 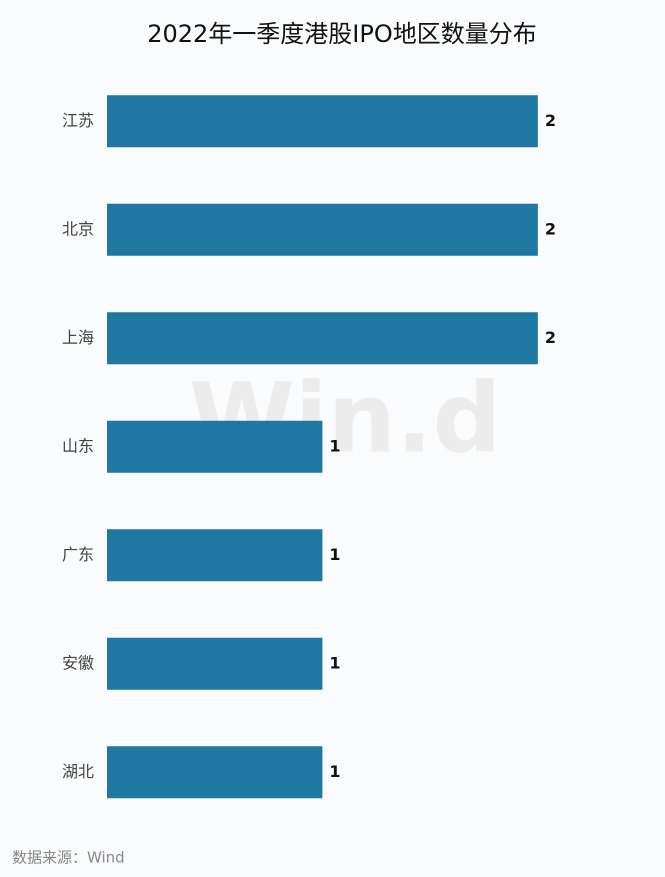 I want to click on y-tick-label: 江苏, so click(x=78, y=120).